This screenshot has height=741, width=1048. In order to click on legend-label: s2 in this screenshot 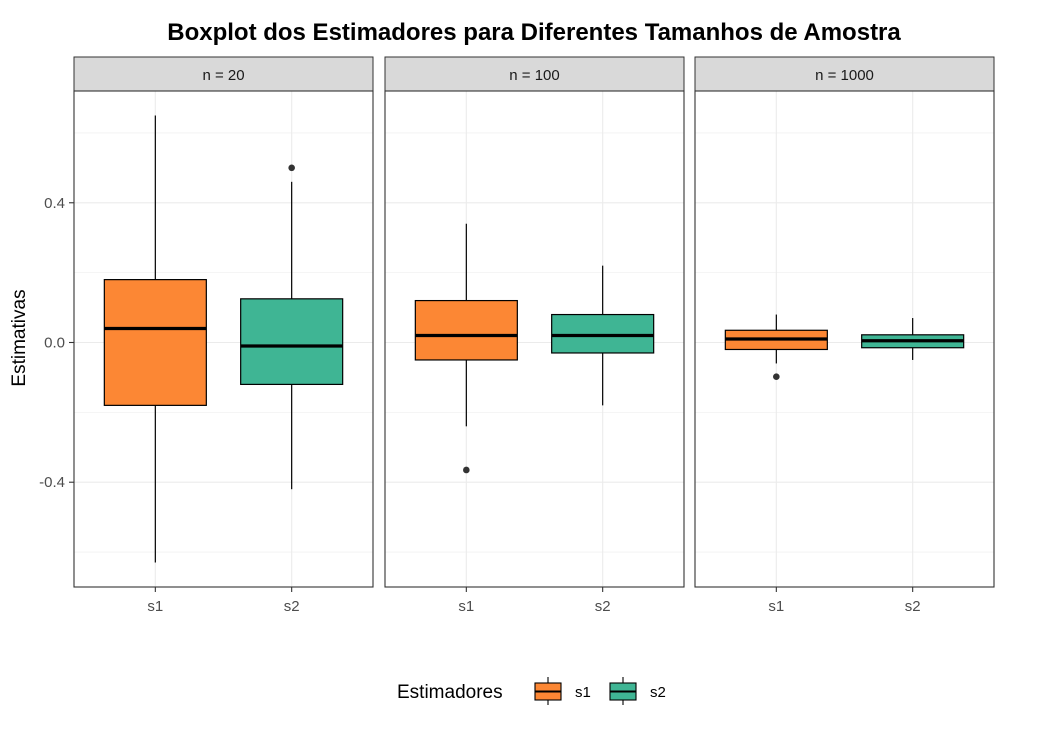, I will do `click(658, 692)`.